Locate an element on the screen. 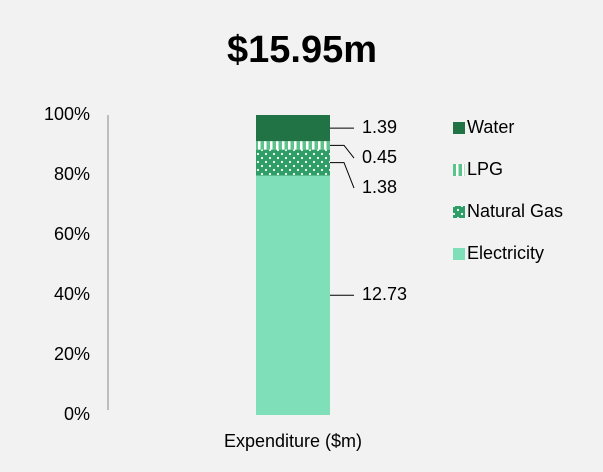 The width and height of the screenshot is (603, 472). y-tick-label: 20% is located at coordinates (72, 354).